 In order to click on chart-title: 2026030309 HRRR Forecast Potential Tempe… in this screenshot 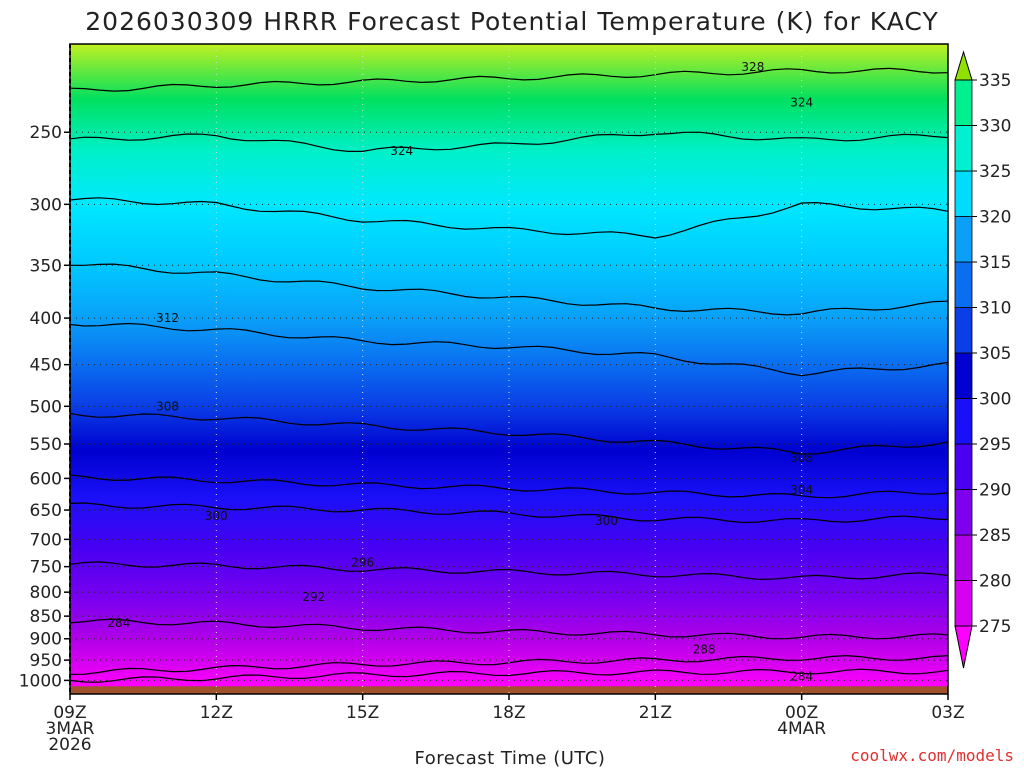, I will do `click(511, 21)`.